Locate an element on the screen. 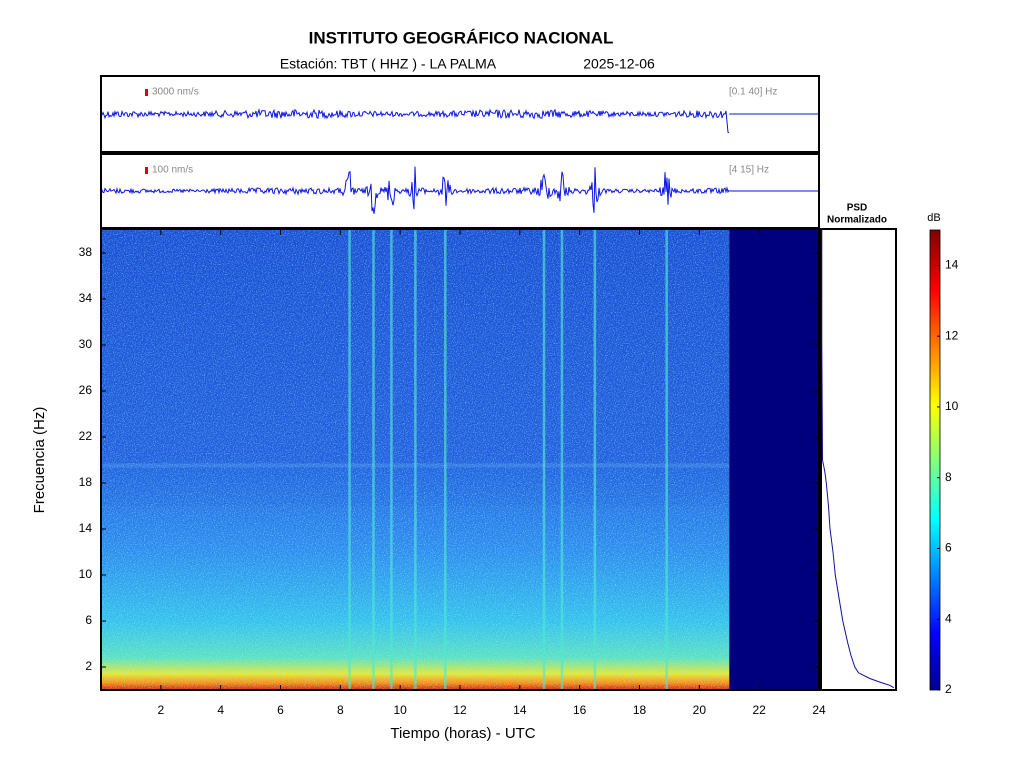  x-tick-label: 18 is located at coordinates (640, 710).